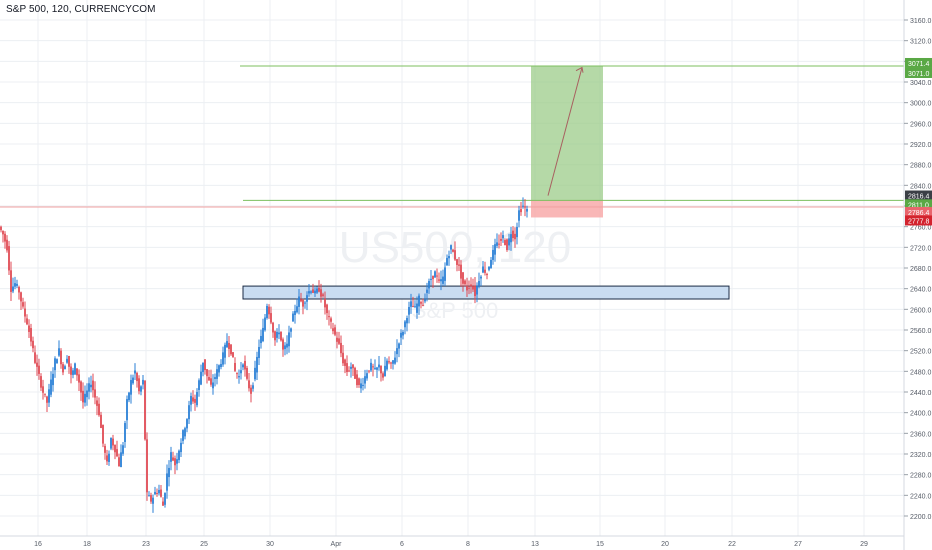  I want to click on stop-tag-upper: 2786.4, so click(918, 212).